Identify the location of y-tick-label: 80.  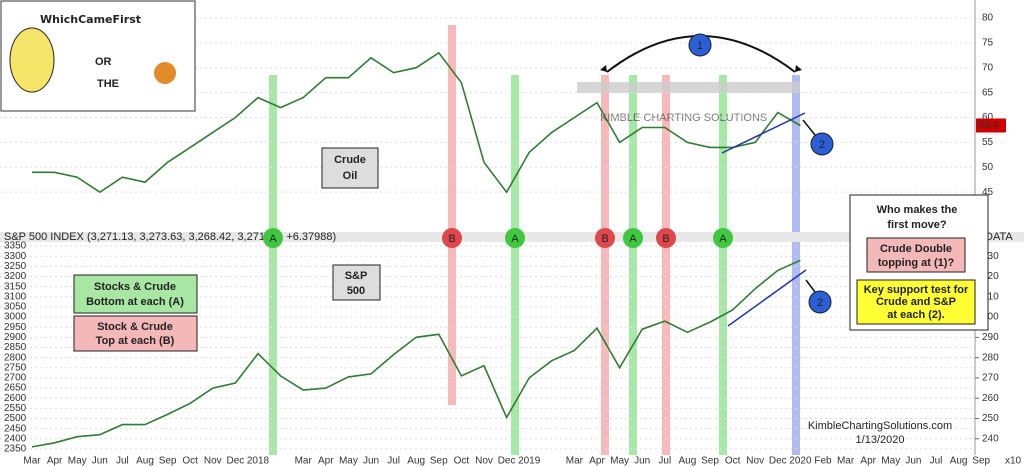
(988, 18).